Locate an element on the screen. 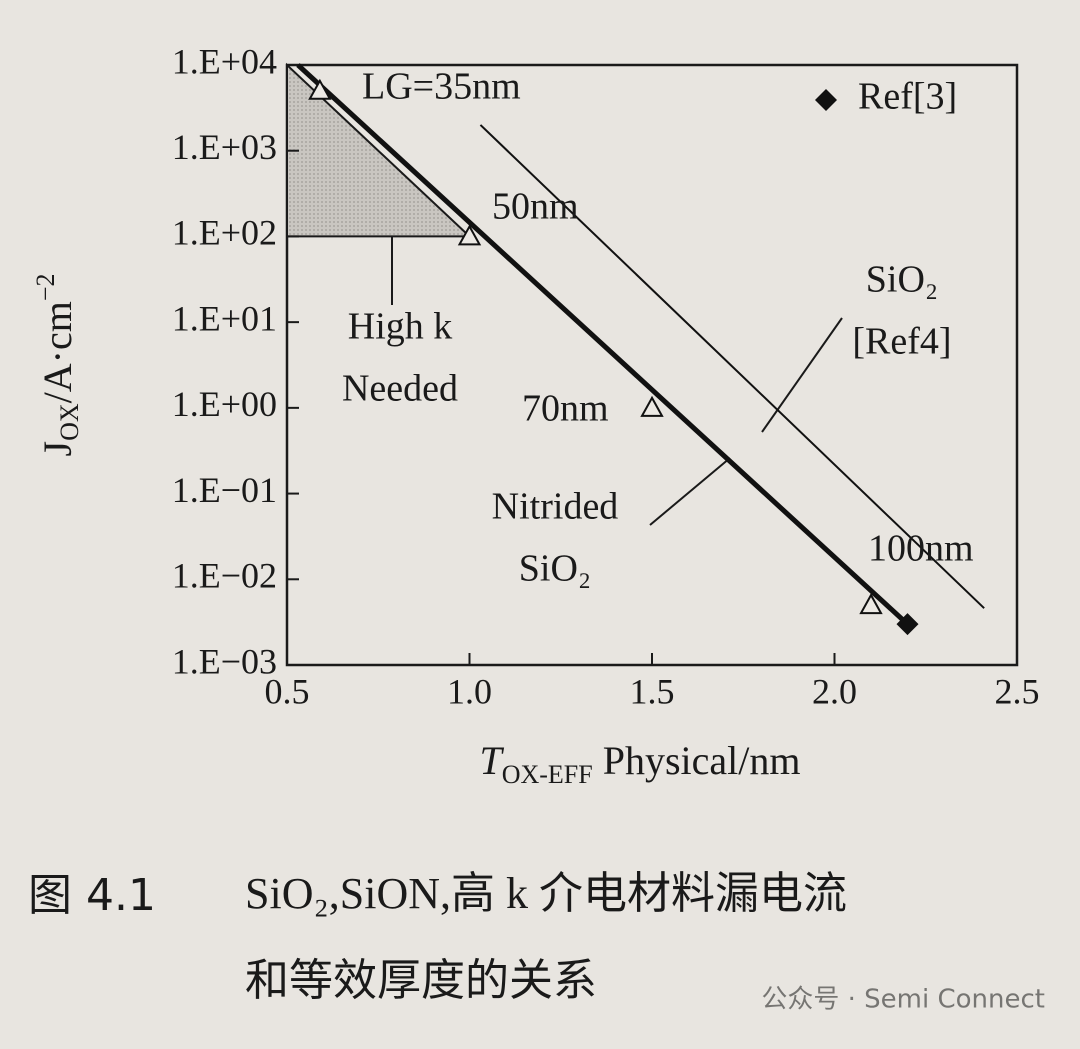  point-label: 70nm is located at coordinates (565, 409).